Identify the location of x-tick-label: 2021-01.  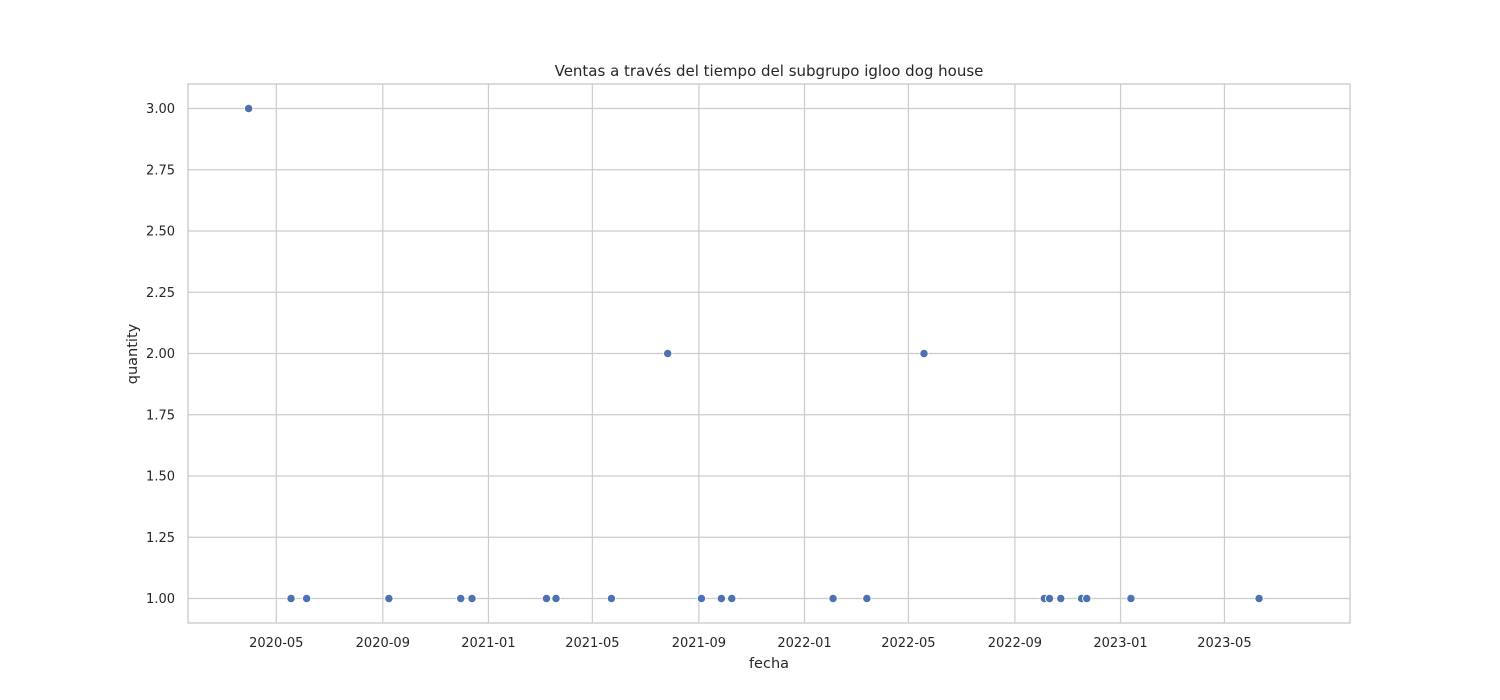
(488, 643).